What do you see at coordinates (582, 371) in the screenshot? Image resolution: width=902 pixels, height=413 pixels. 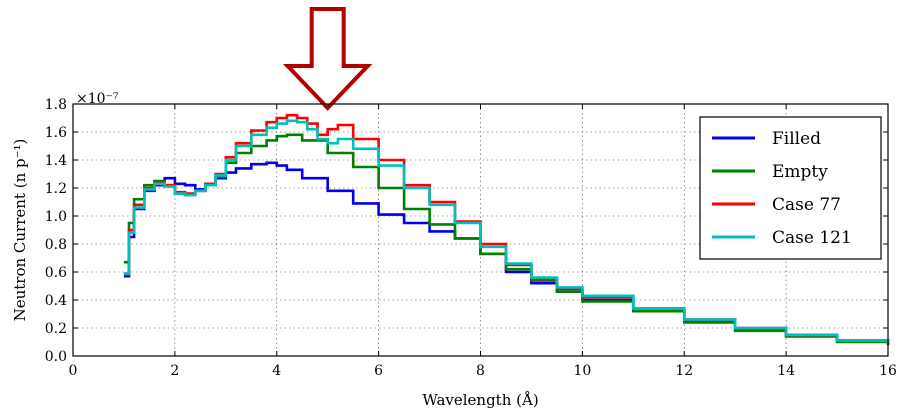 I see `x-tick-label: 10` at bounding box center [582, 371].